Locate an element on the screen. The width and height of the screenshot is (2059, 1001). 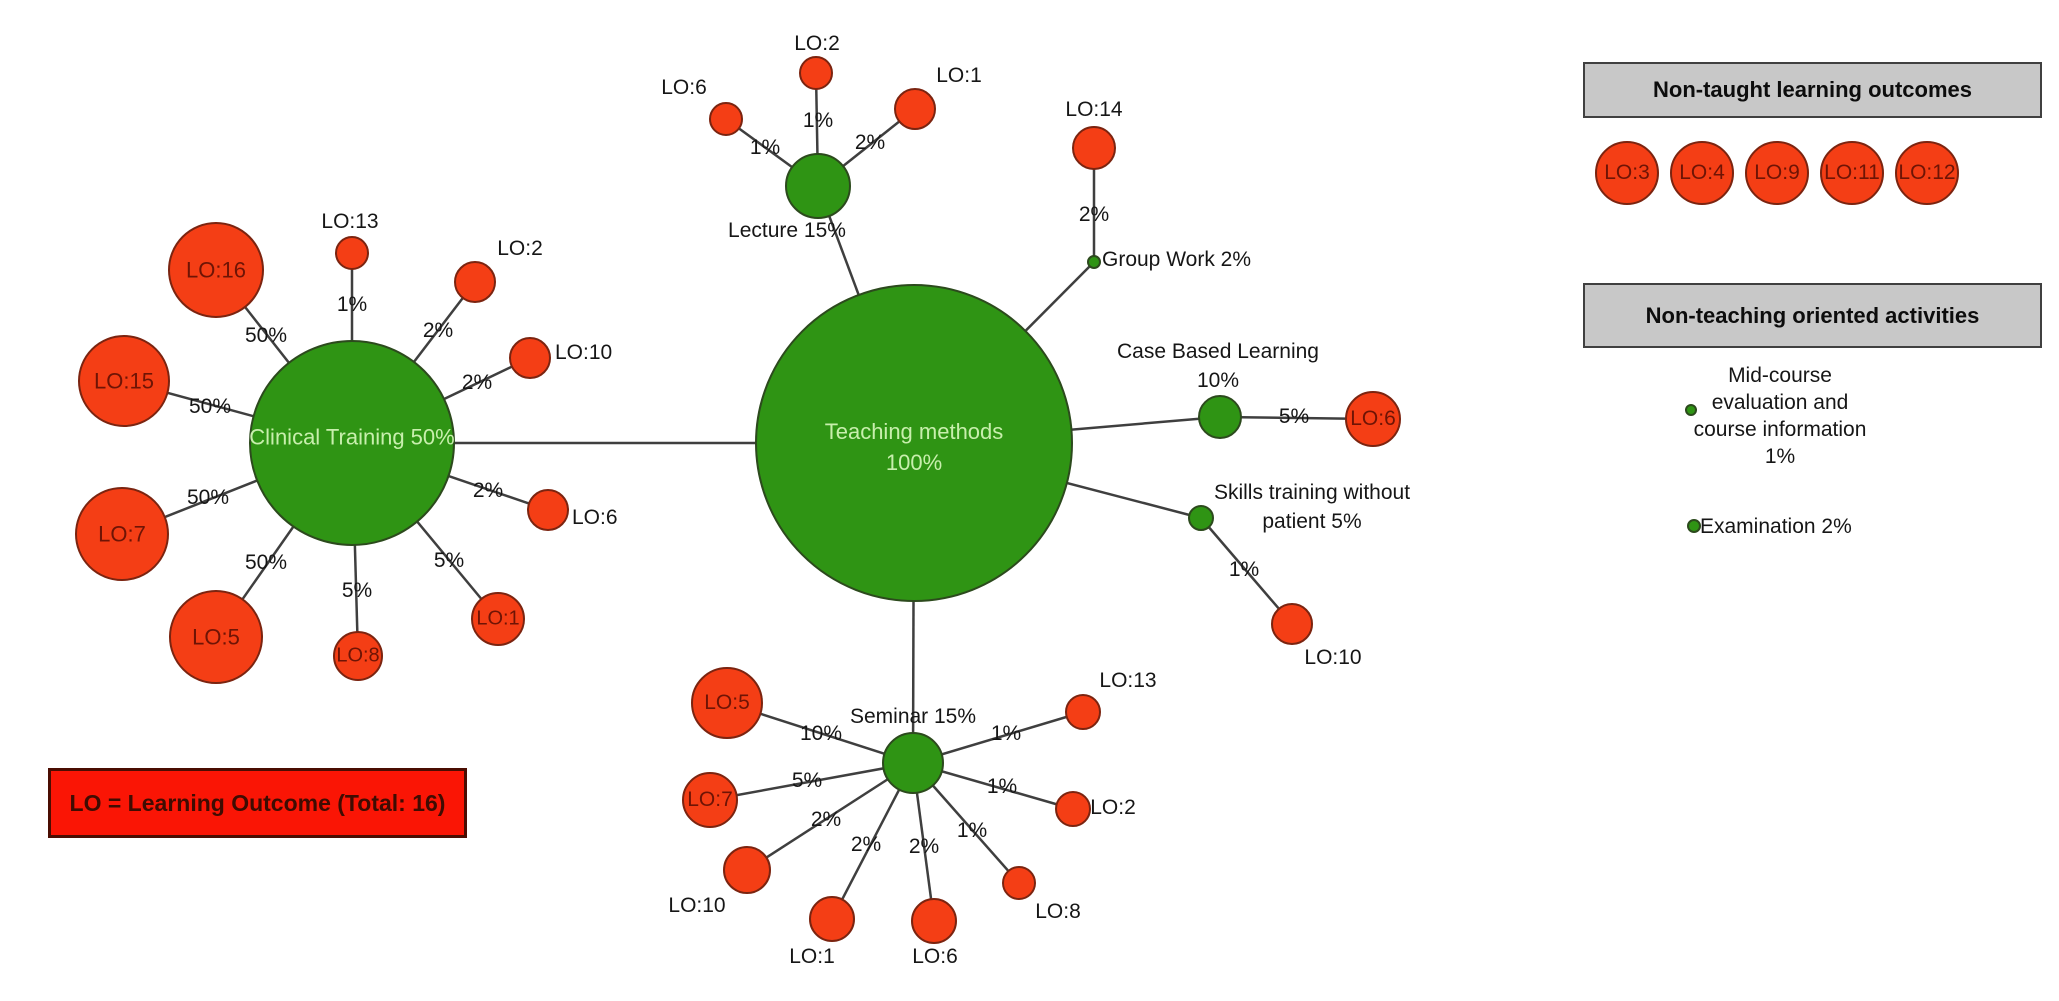
node-c2-label: LO:2 is located at coordinates (520, 248).